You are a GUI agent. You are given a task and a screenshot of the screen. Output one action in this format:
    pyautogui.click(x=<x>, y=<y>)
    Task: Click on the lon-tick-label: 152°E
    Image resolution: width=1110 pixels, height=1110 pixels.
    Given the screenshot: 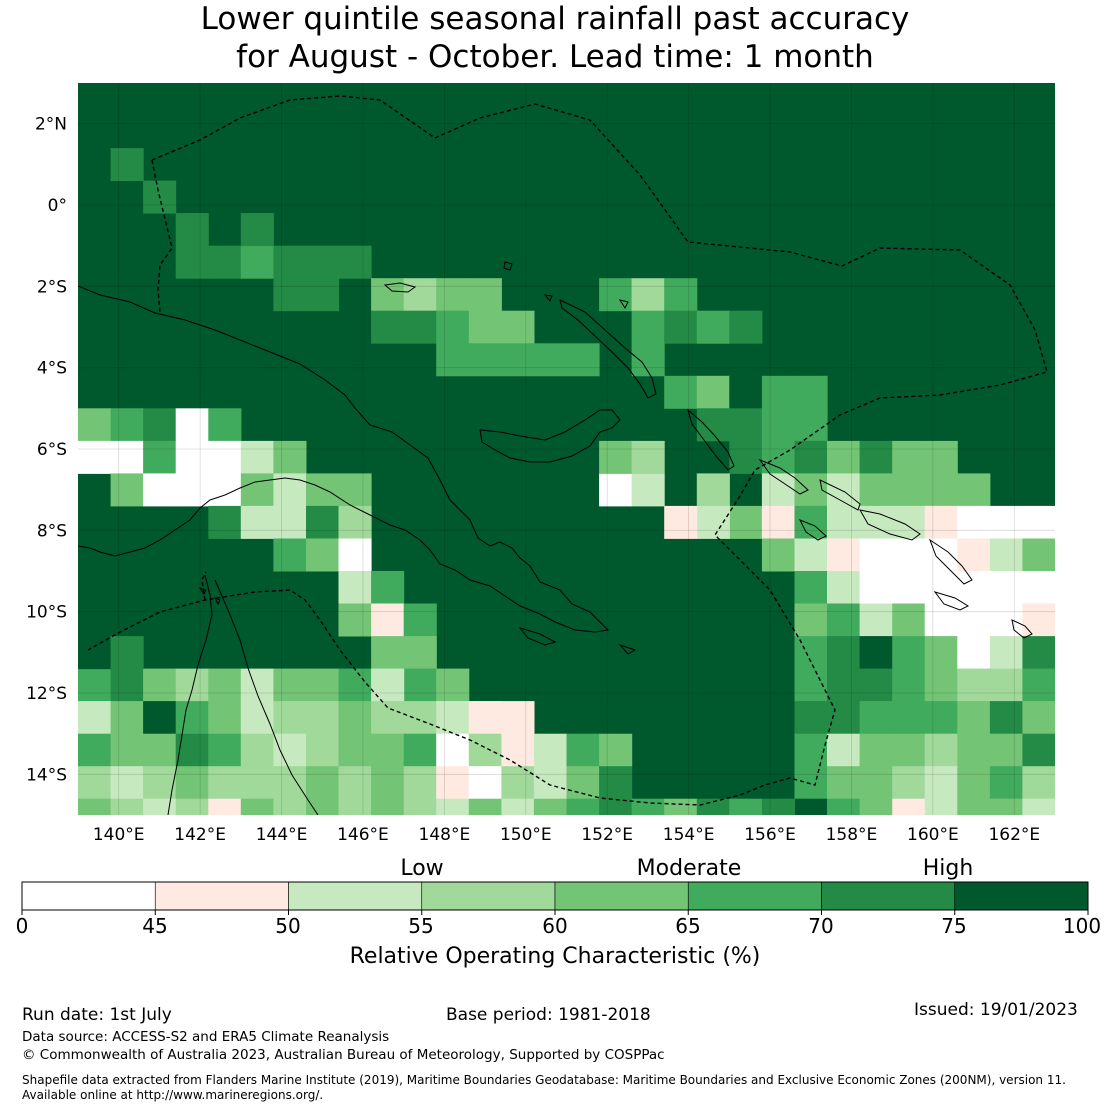 What is the action you would take?
    pyautogui.click(x=607, y=835)
    